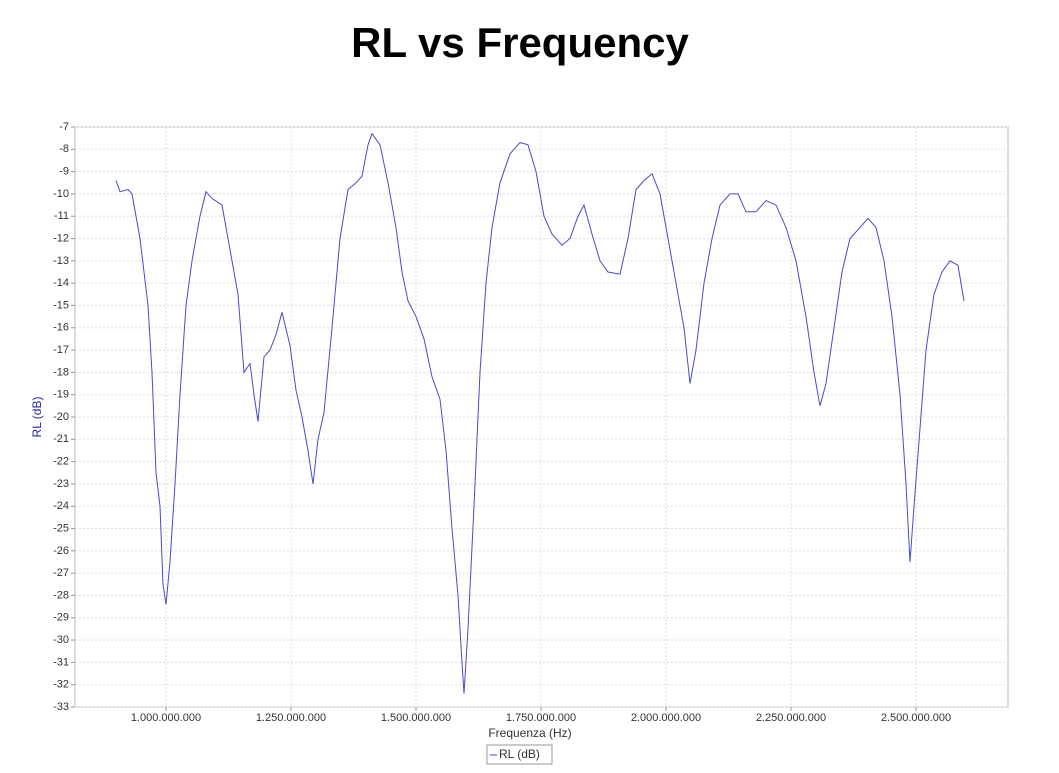 Image resolution: width=1059 pixels, height=773 pixels. What do you see at coordinates (520, 42) in the screenshot?
I see `chart-title: RL vs Frequency` at bounding box center [520, 42].